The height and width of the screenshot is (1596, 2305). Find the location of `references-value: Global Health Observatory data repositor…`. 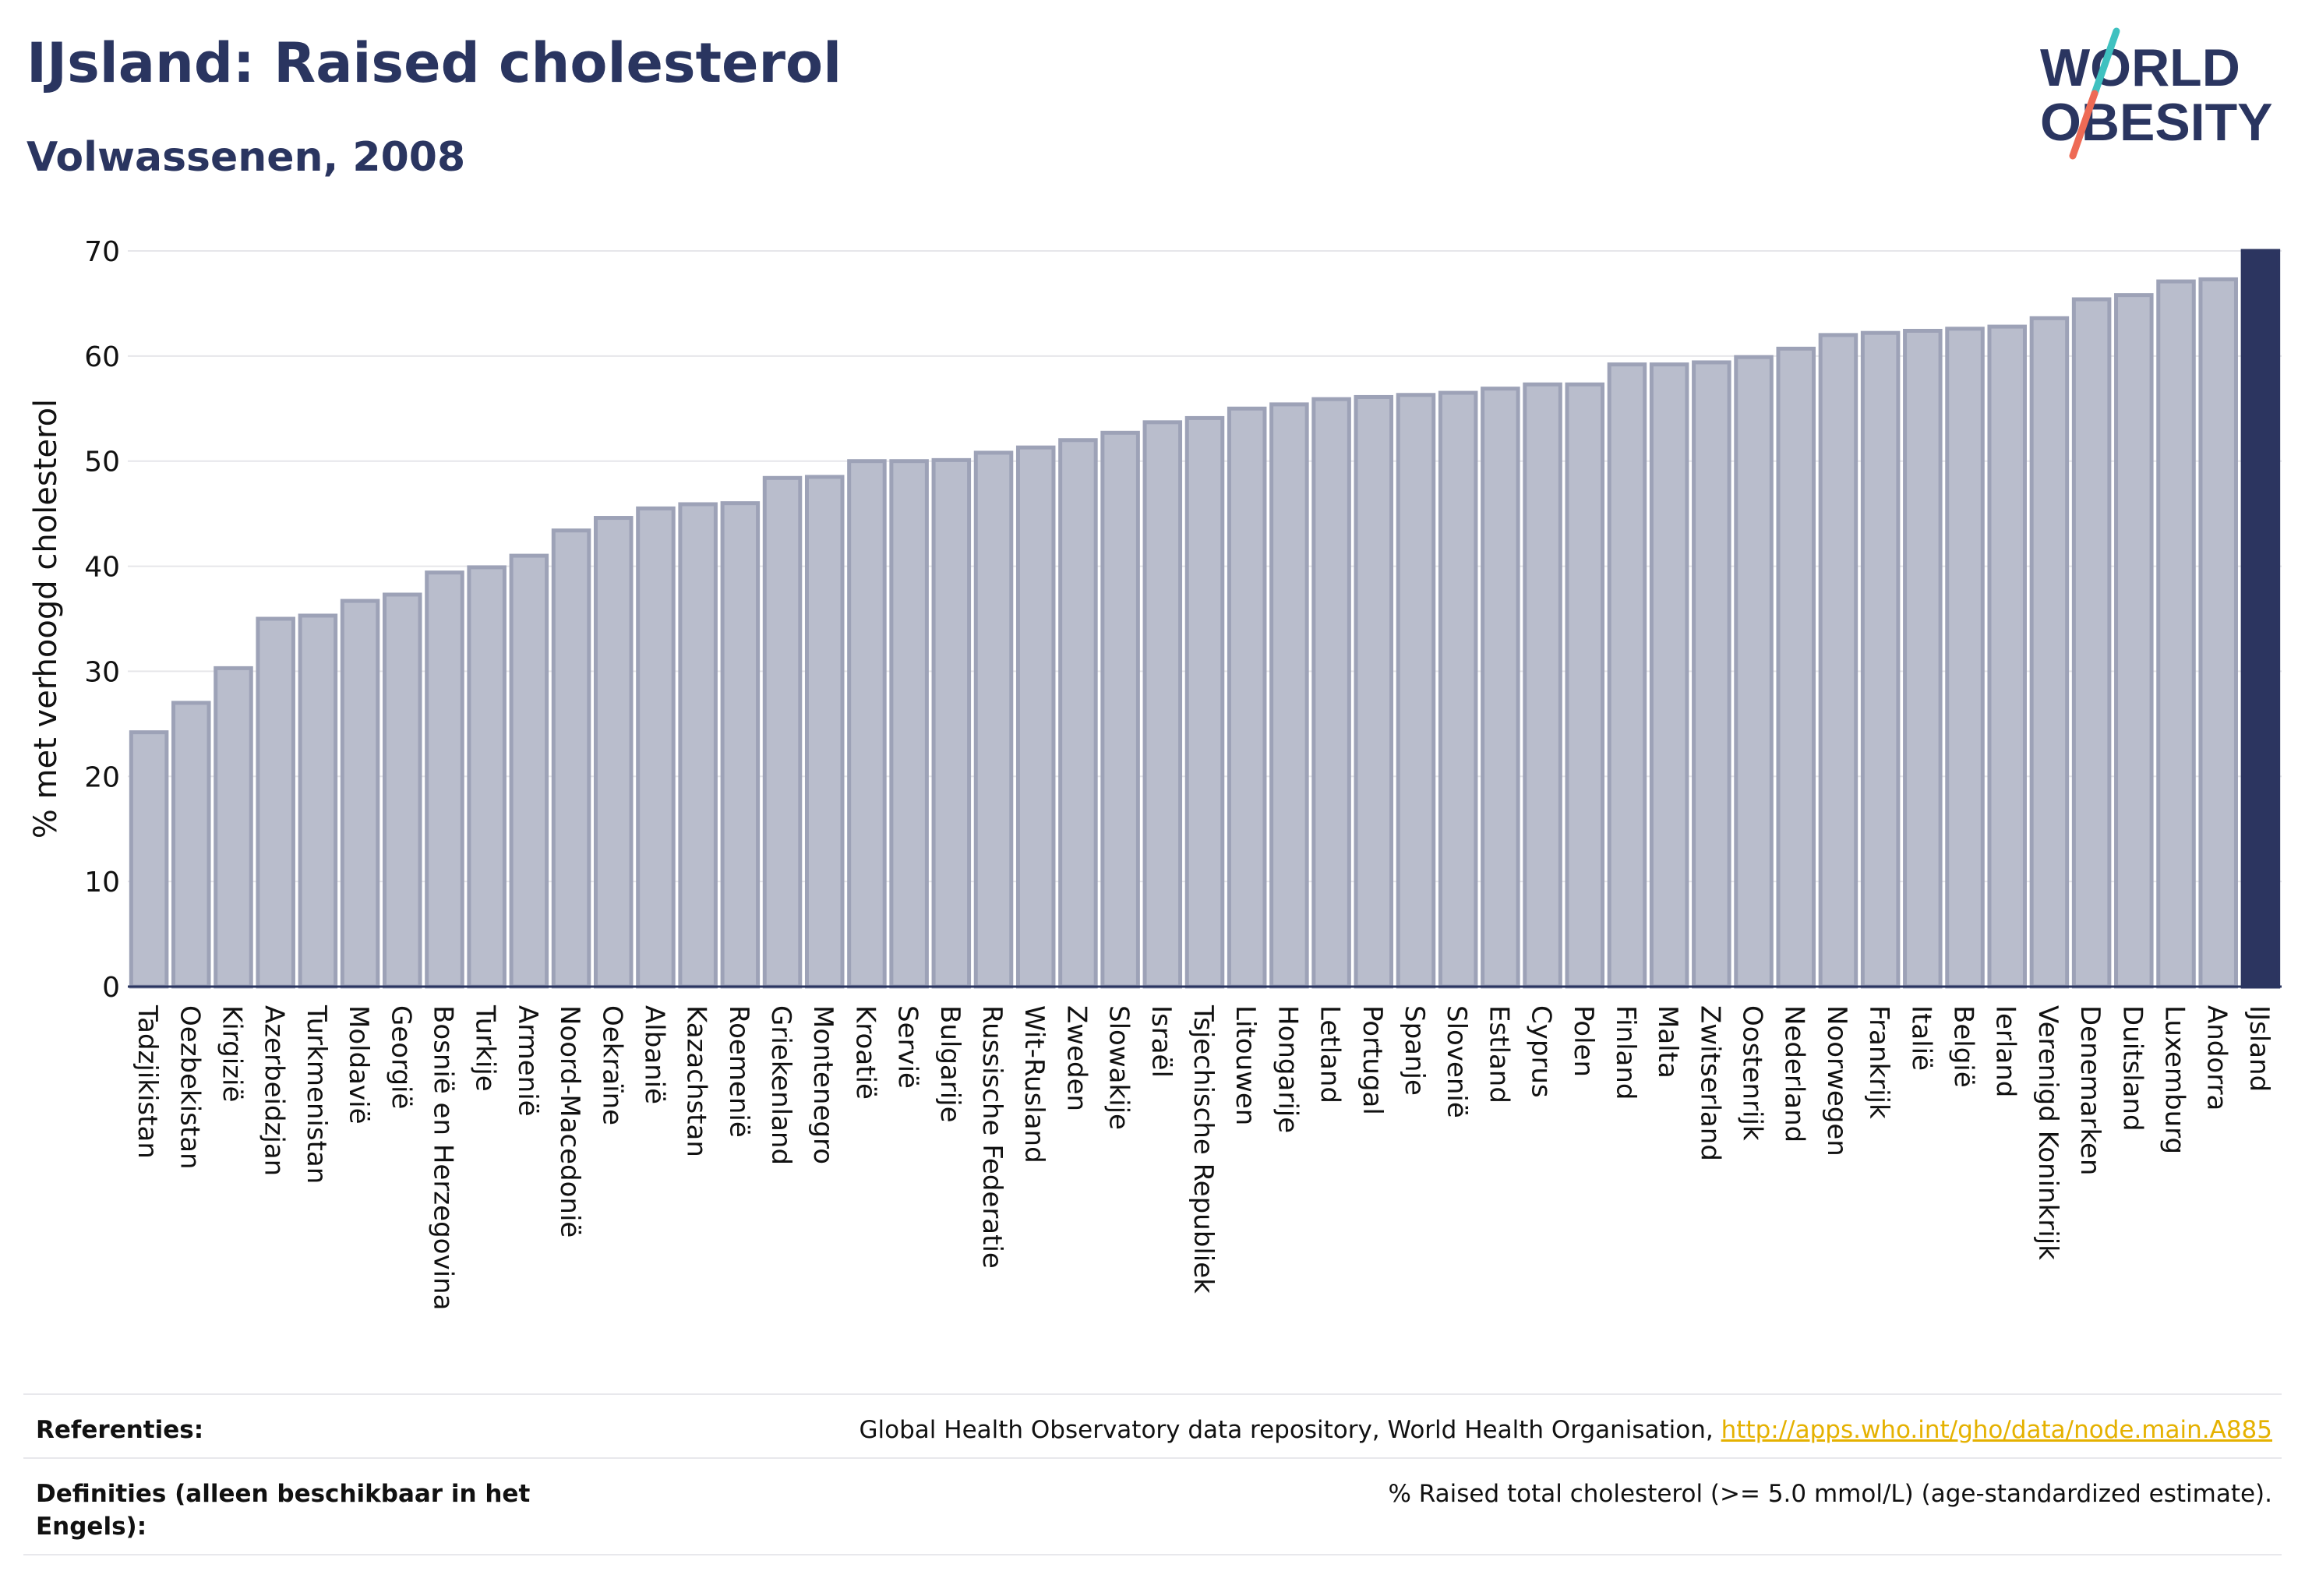

references-value: Global Health Observatory data repositor… is located at coordinates (1566, 1430).